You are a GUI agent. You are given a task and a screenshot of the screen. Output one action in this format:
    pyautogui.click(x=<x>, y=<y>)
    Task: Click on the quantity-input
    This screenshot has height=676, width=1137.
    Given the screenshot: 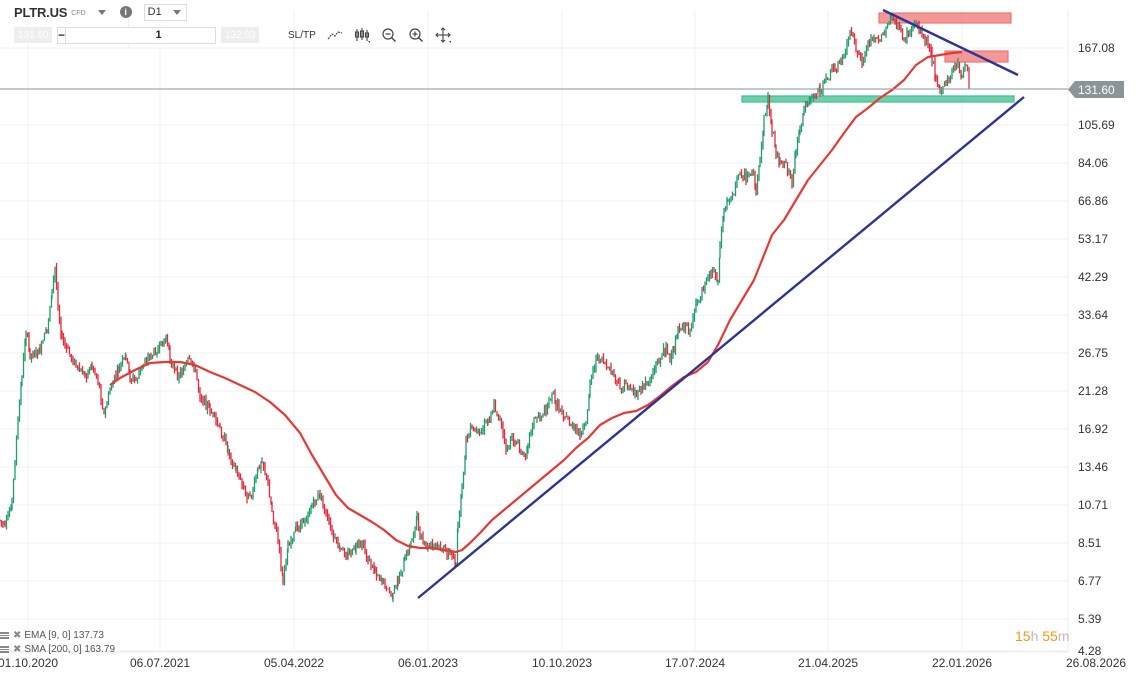 What is the action you would take?
    pyautogui.click(x=151, y=35)
    